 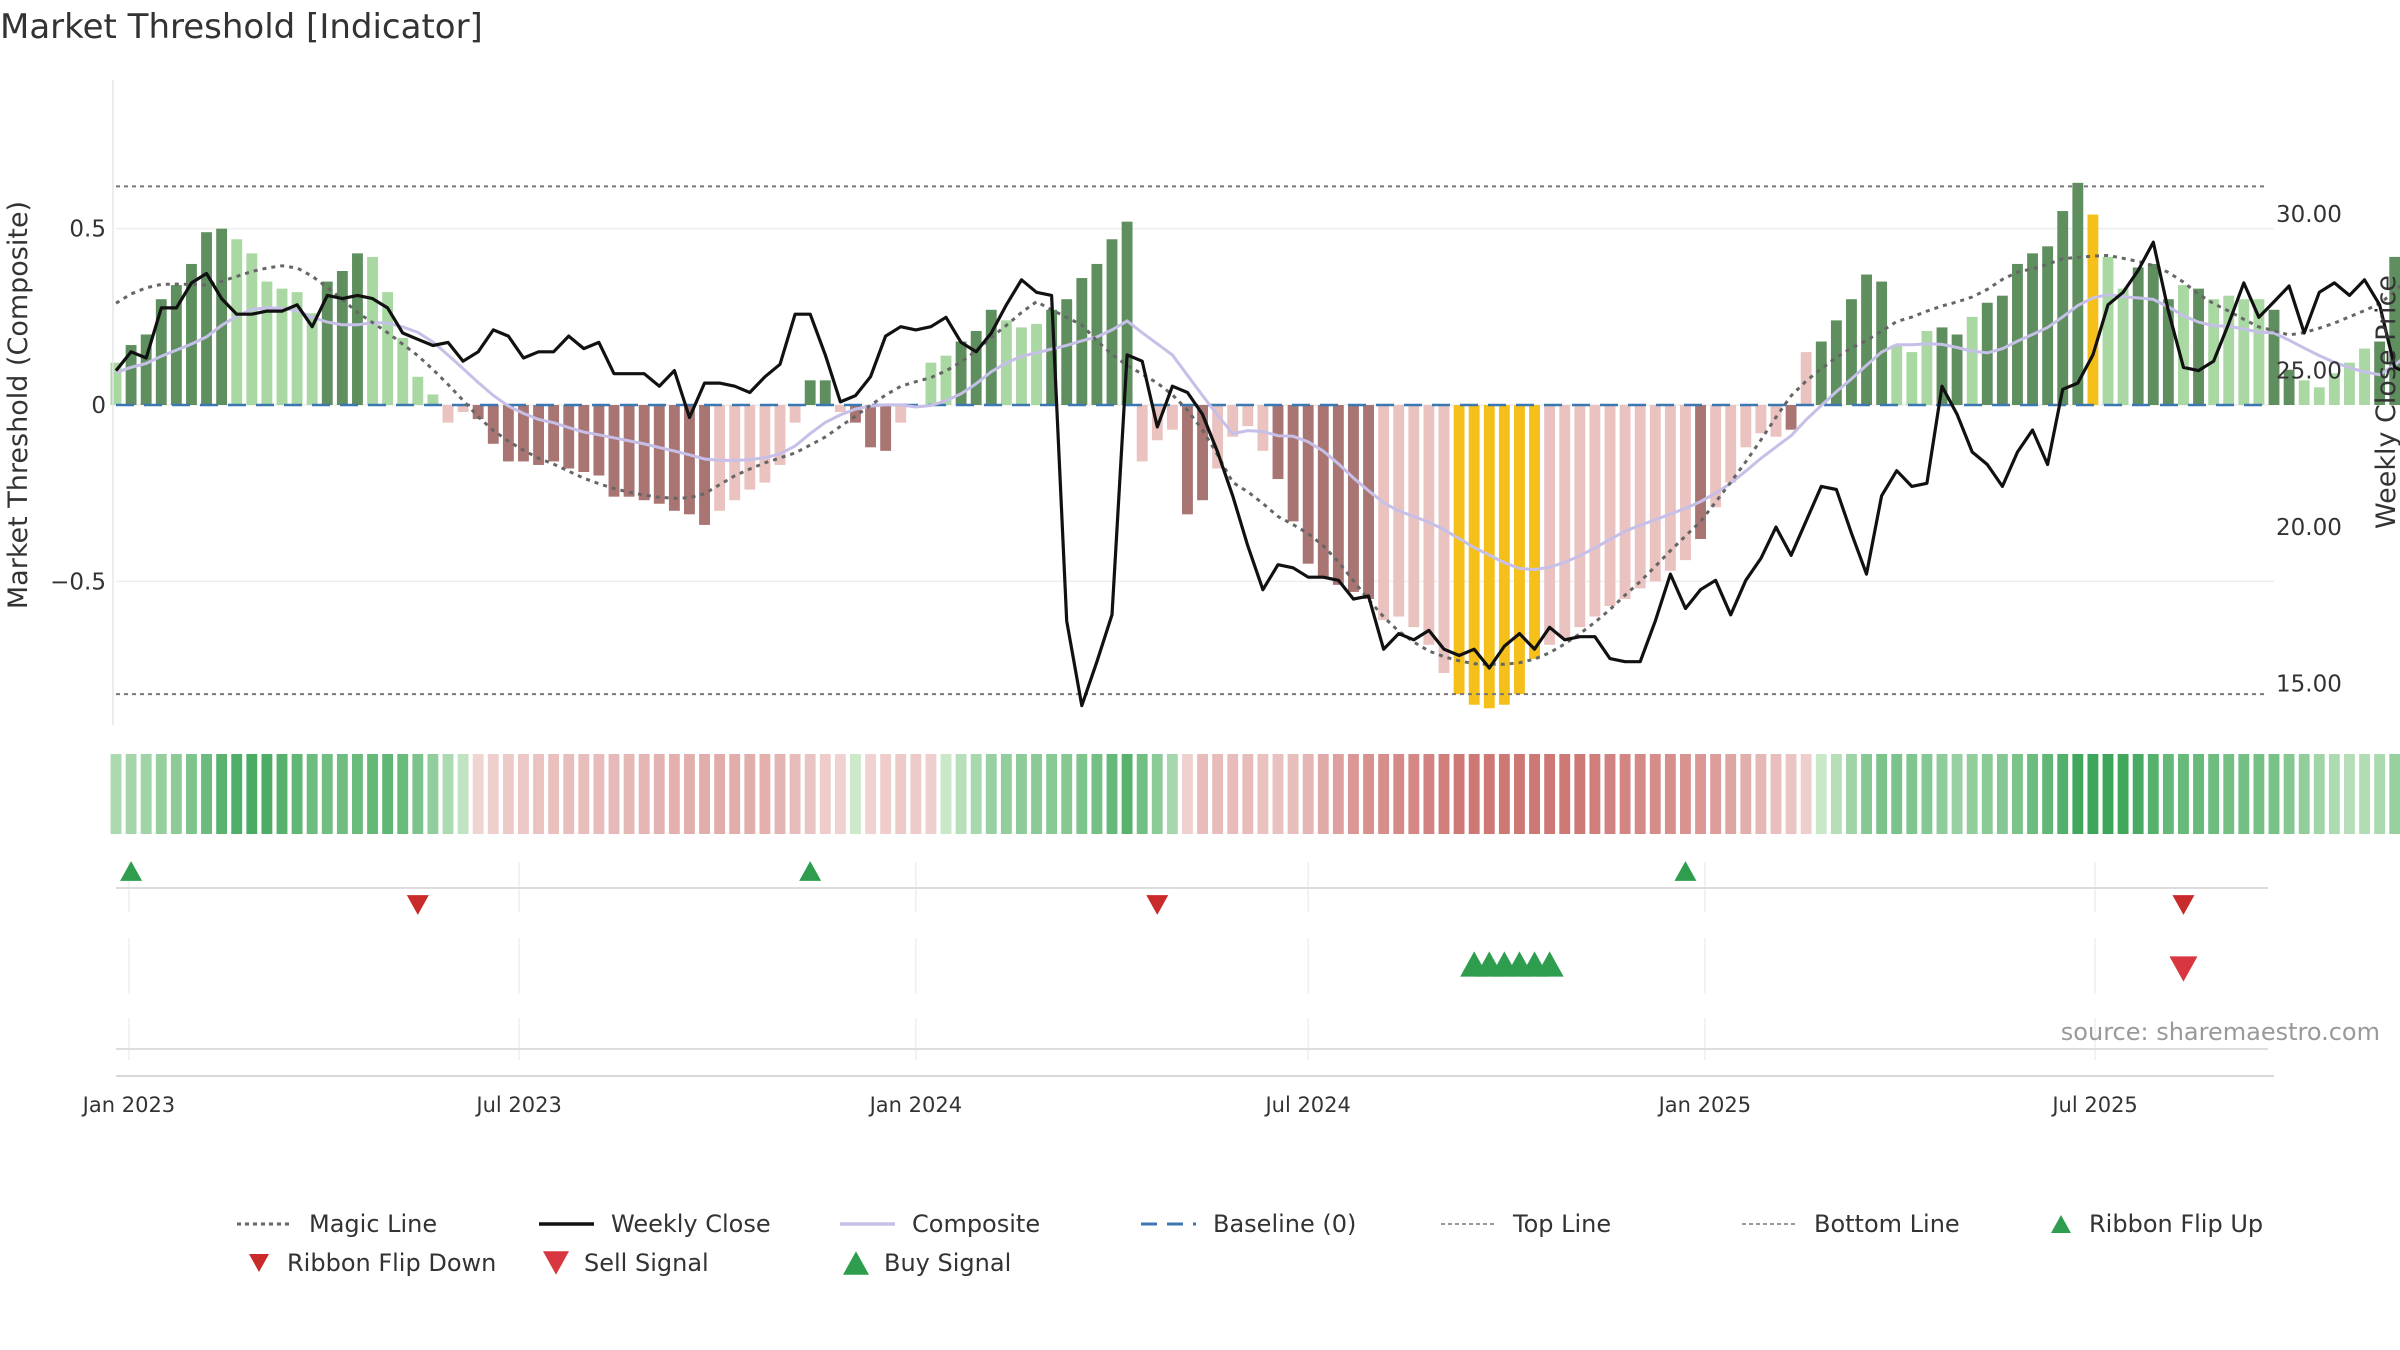 I want to click on legend-swatch, so click(x=2061, y=1224).